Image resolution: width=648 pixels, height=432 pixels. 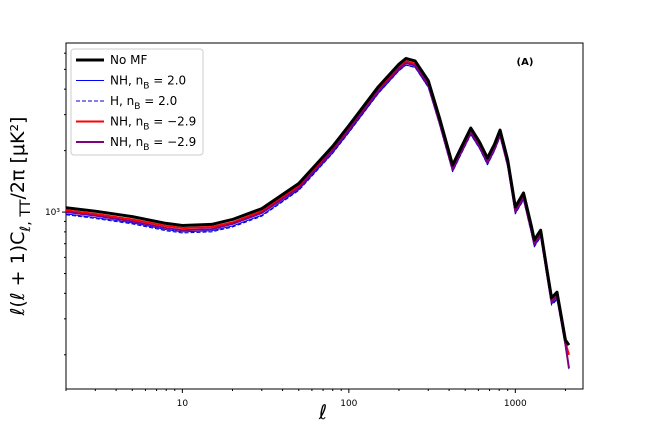 What do you see at coordinates (515, 404) in the screenshot?
I see `x-tick-label: 1000` at bounding box center [515, 404].